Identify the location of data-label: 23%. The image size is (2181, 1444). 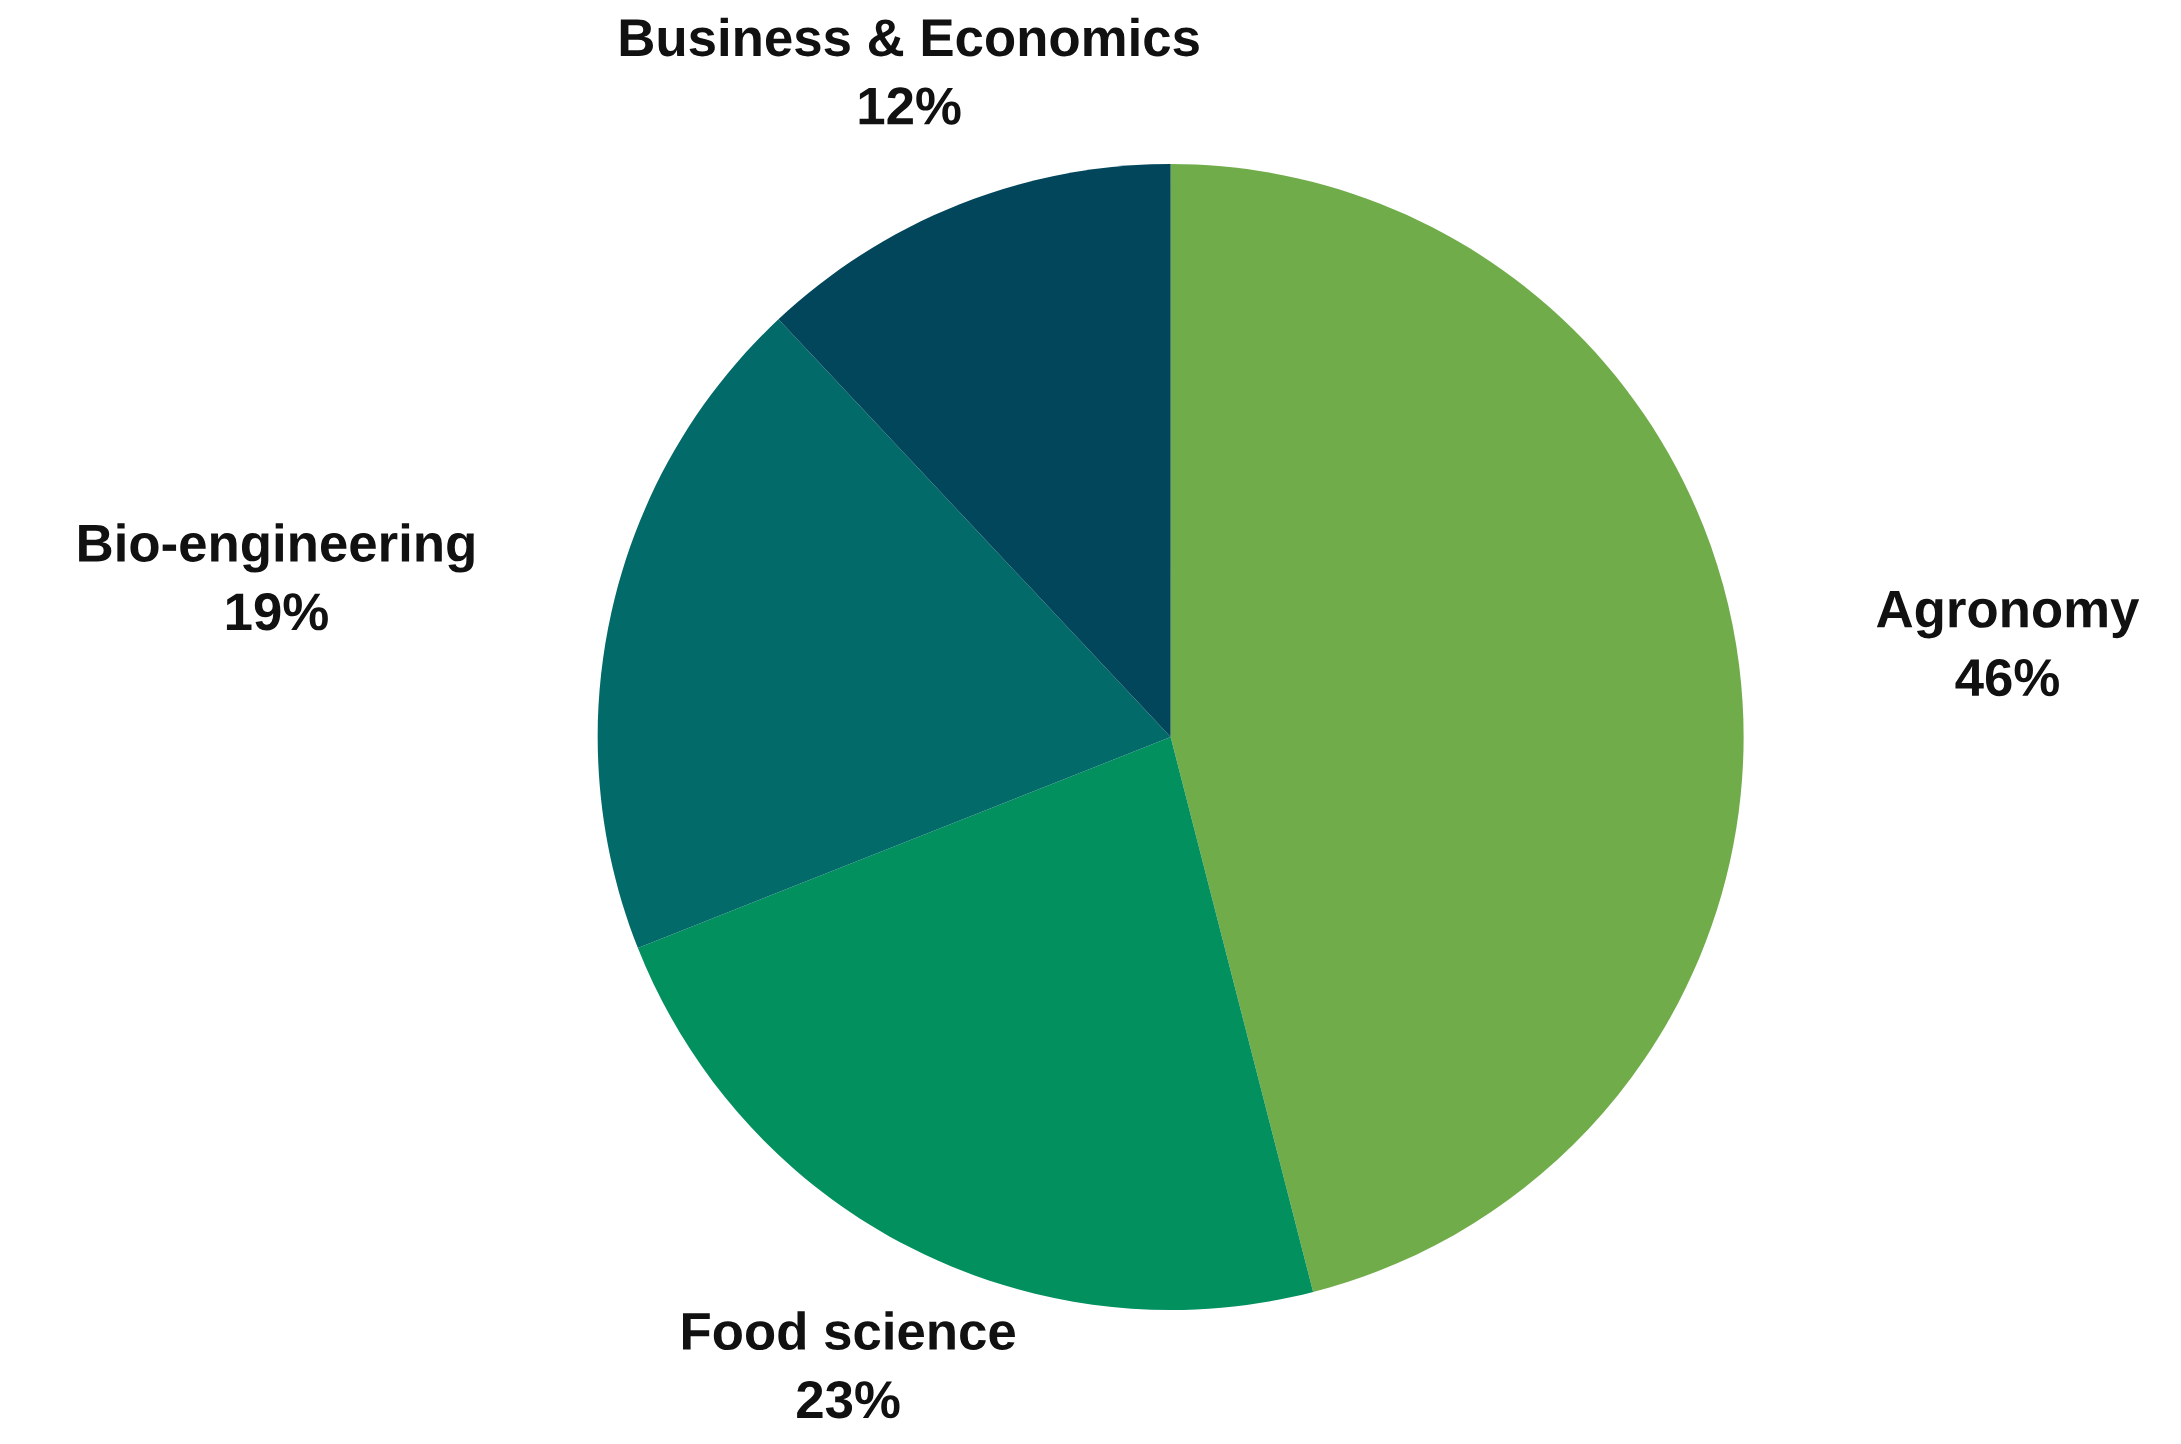
(848, 1400).